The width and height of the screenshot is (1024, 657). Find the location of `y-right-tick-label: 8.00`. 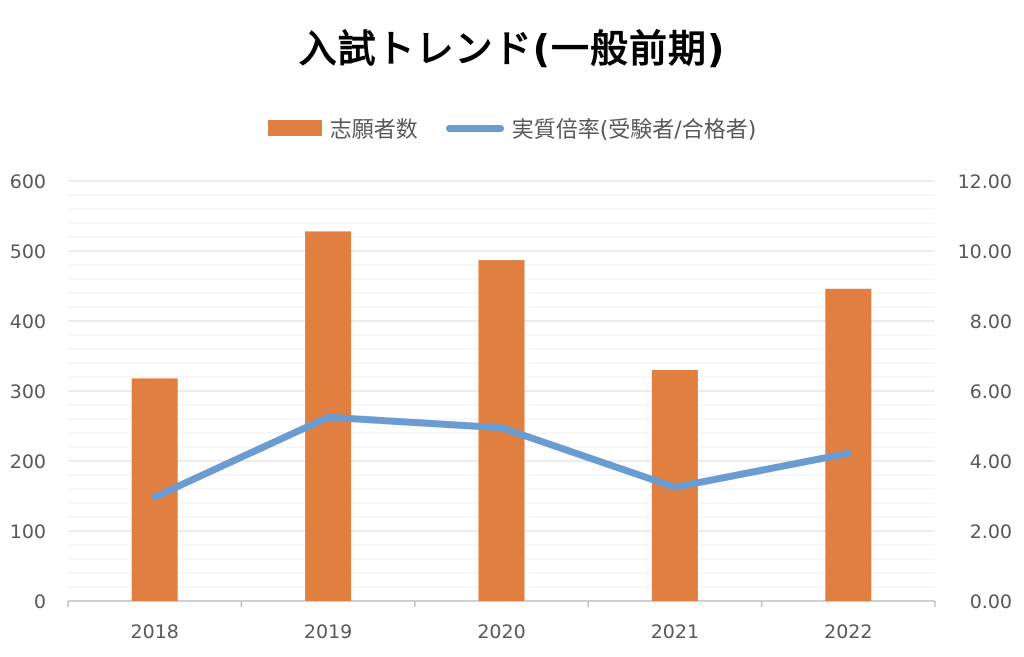

y-right-tick-label: 8.00 is located at coordinates (991, 322).